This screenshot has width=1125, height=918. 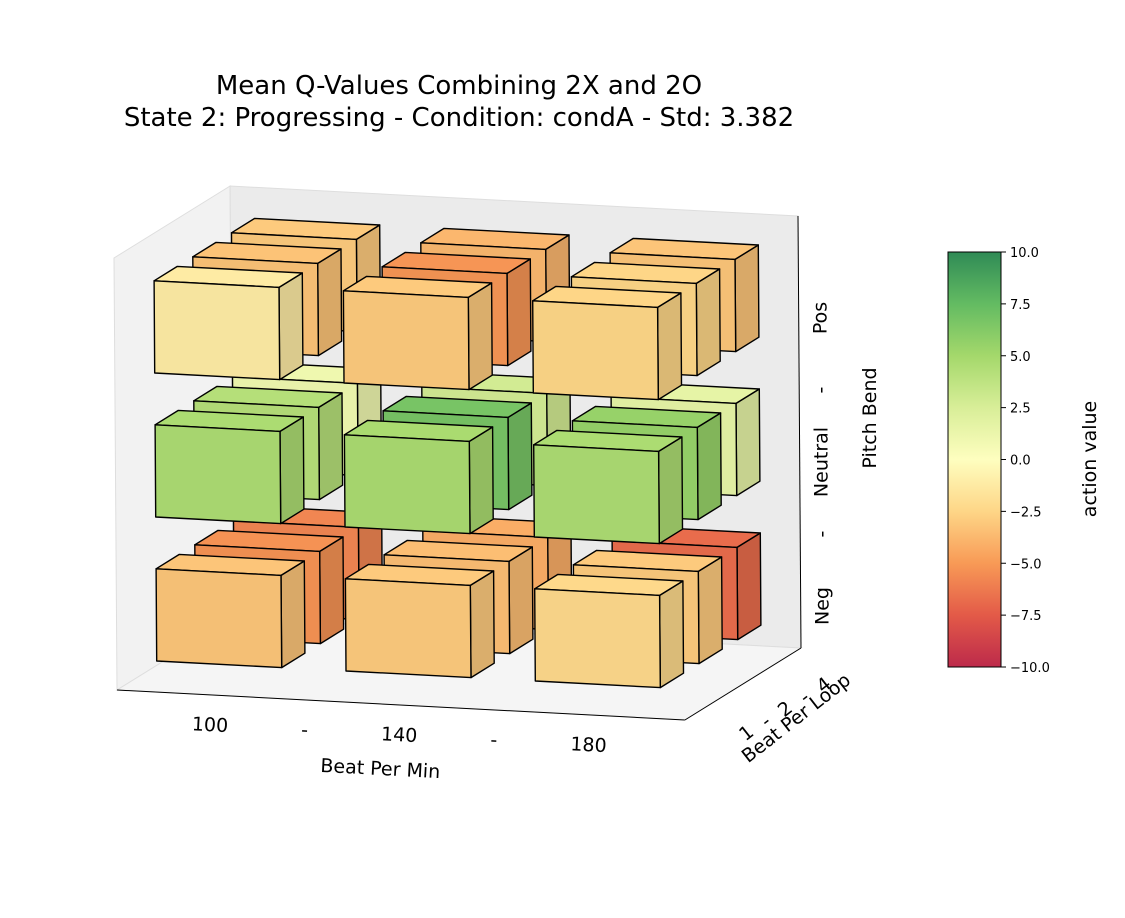 I want to click on z-tick-label: Pos, so click(x=821, y=318).